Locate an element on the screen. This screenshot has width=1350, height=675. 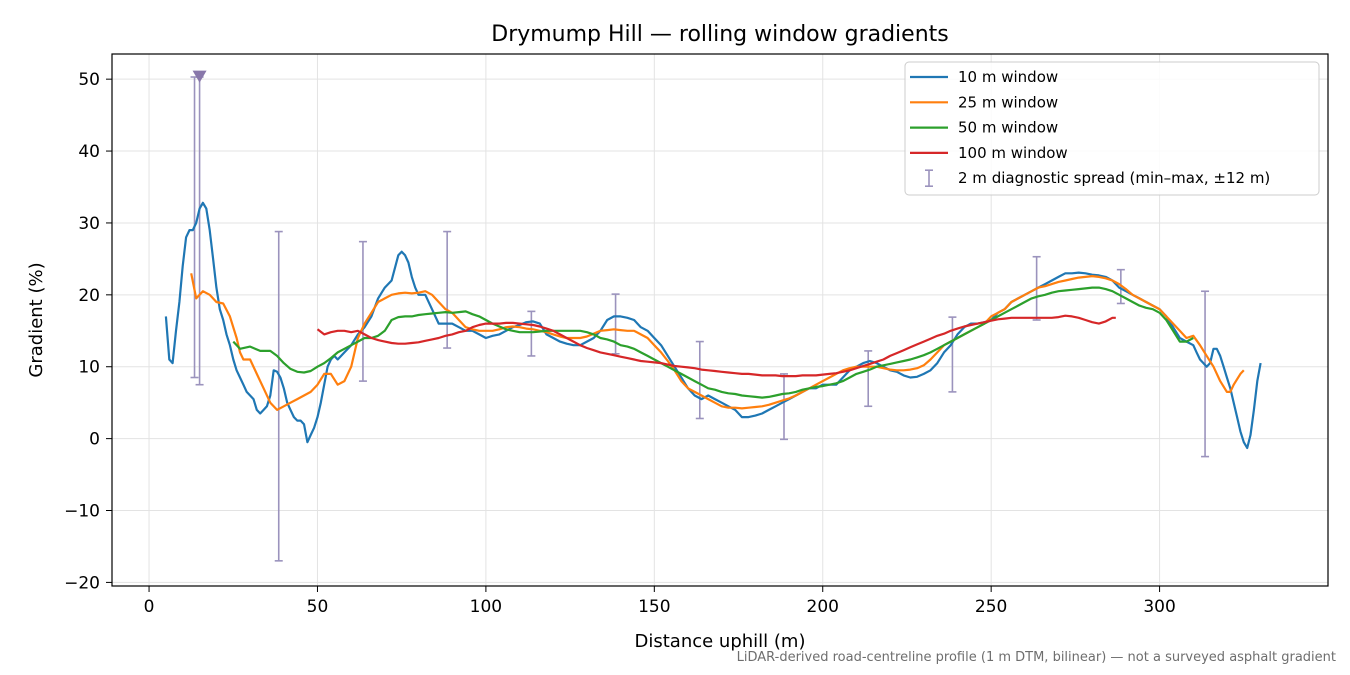
x-tick-label: 100 is located at coordinates (486, 607).